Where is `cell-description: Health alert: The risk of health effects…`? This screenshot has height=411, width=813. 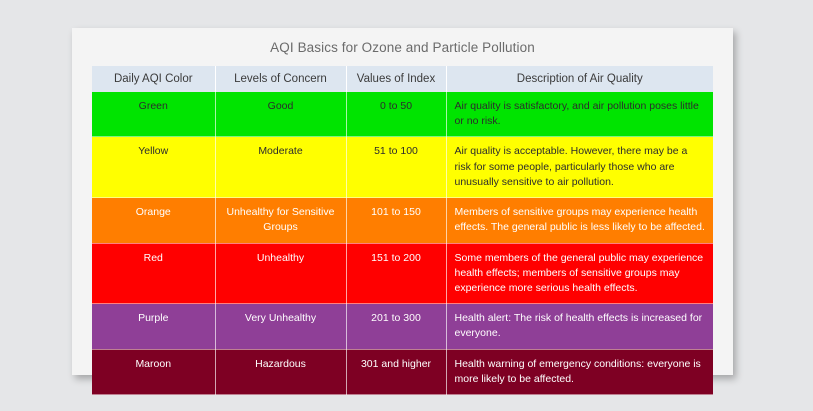
cell-description: Health alert: The risk of health effects… is located at coordinates (579, 326).